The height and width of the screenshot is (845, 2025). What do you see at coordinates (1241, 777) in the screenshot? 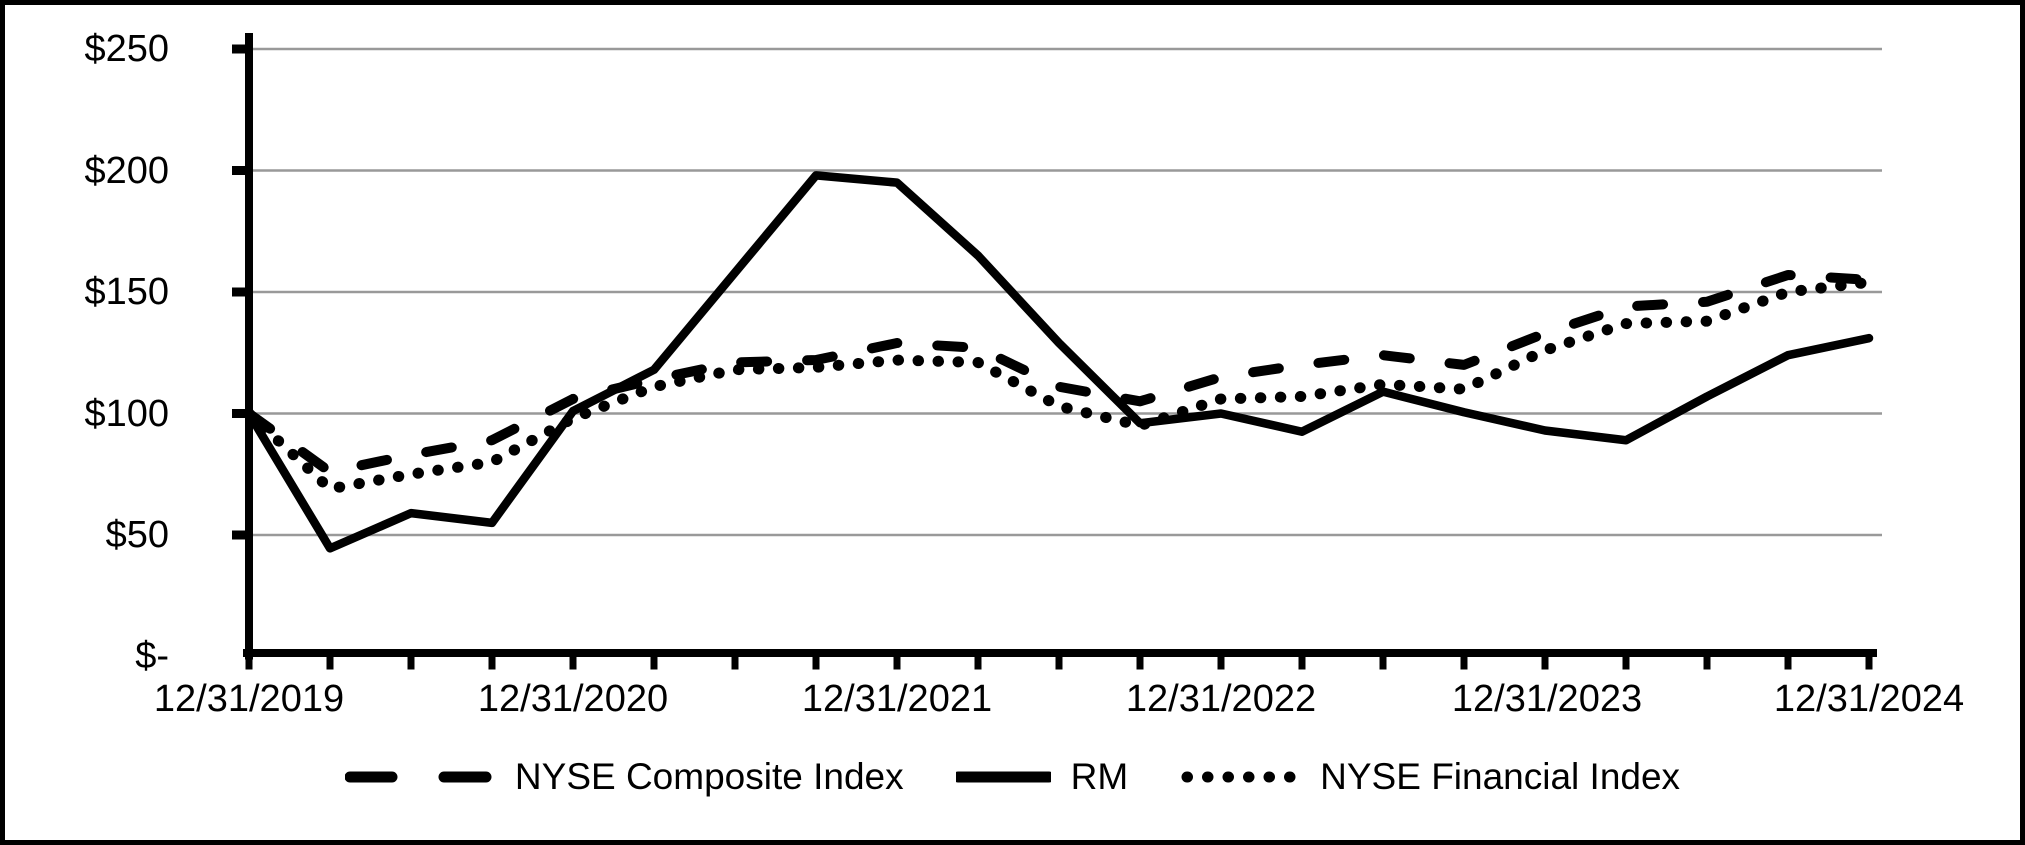
I see `dotted-line-marker-icon` at bounding box center [1241, 777].